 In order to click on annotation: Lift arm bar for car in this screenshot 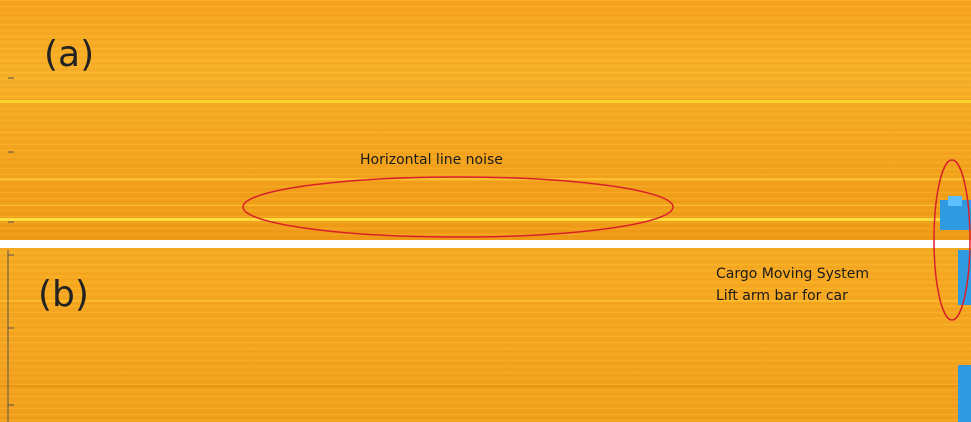, I will do `click(782, 296)`.